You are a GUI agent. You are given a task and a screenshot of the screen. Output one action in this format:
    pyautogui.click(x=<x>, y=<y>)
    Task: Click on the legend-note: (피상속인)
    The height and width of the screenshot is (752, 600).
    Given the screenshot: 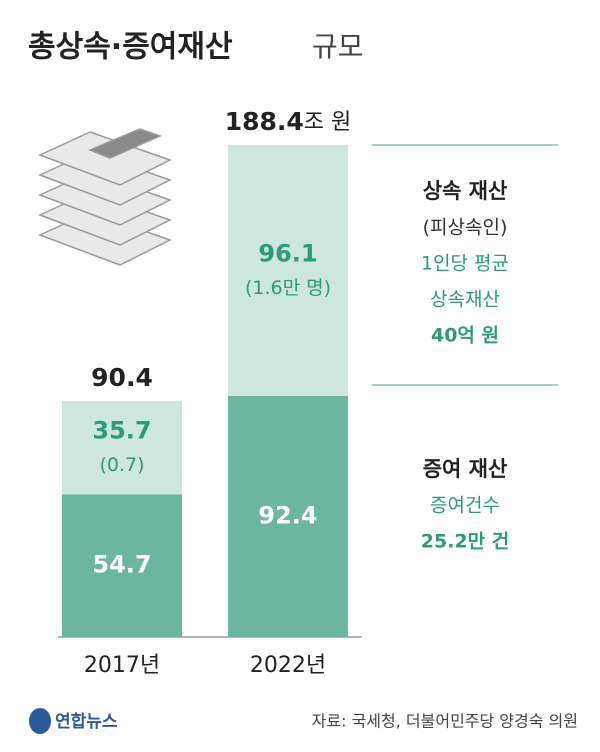 What is the action you would take?
    pyautogui.click(x=465, y=228)
    